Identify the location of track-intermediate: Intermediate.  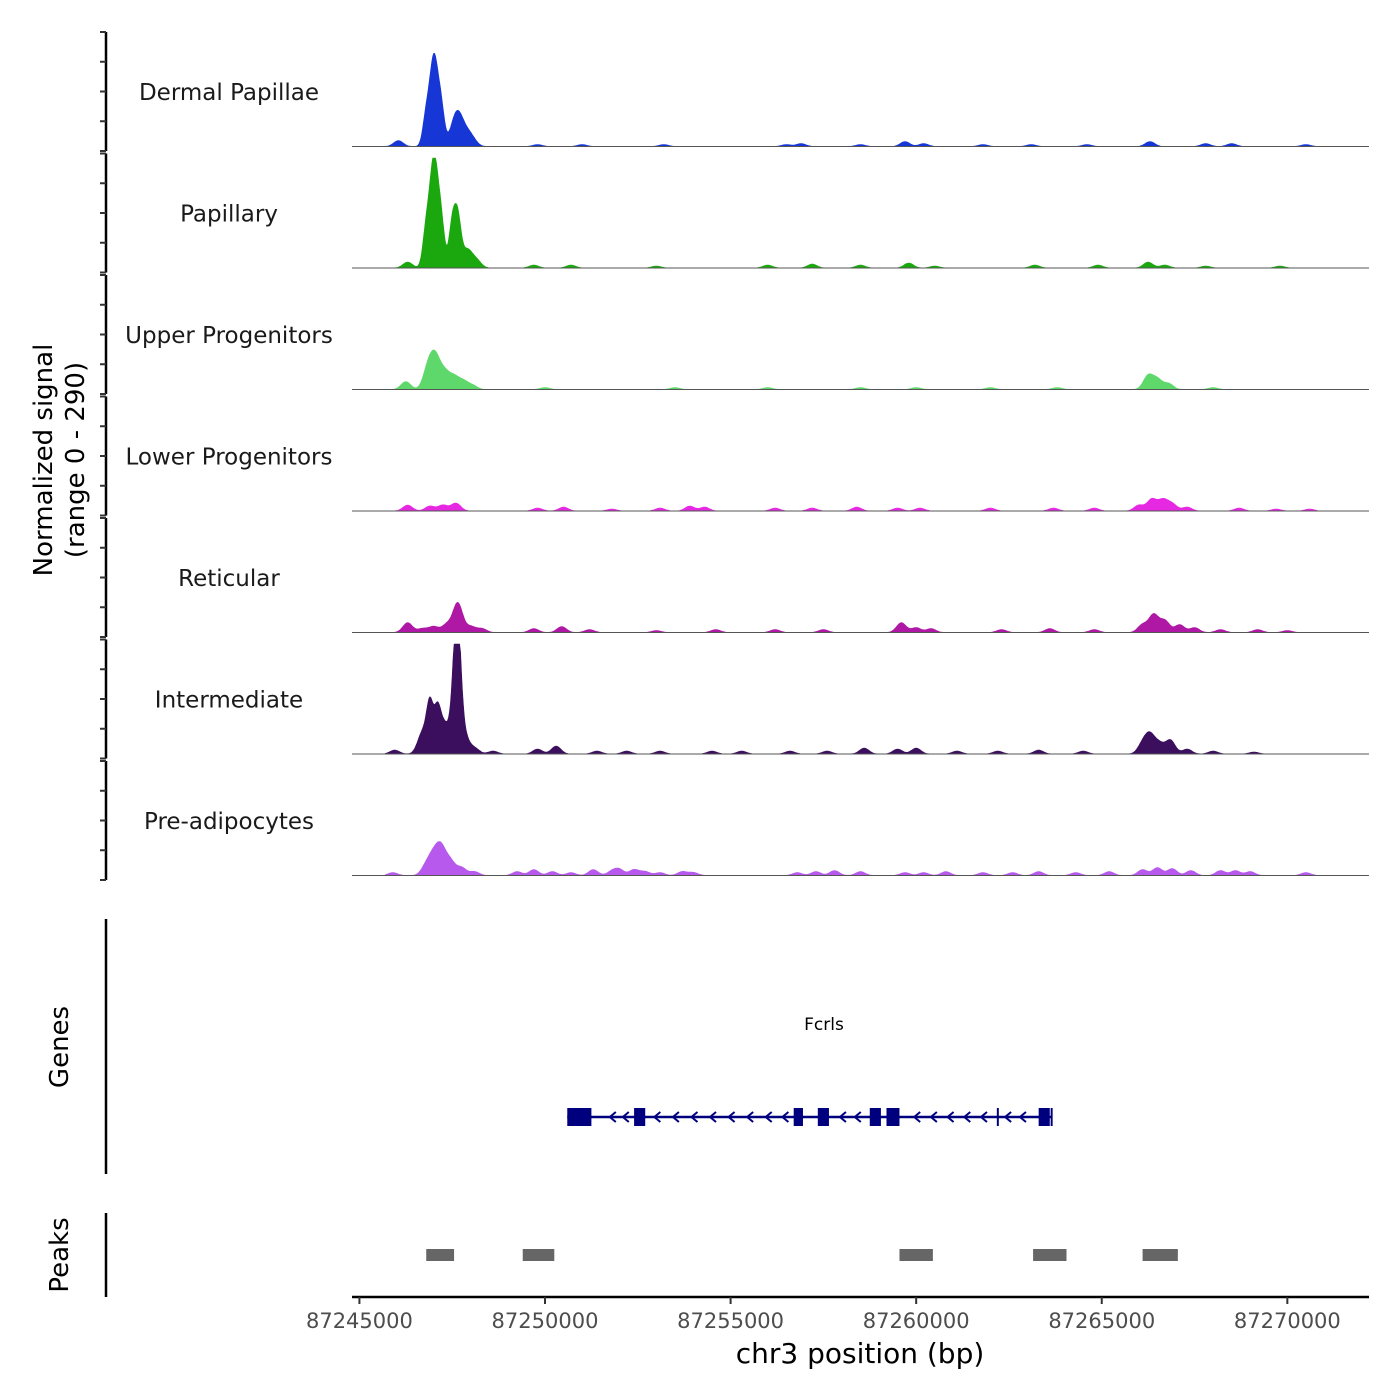
(762, 699).